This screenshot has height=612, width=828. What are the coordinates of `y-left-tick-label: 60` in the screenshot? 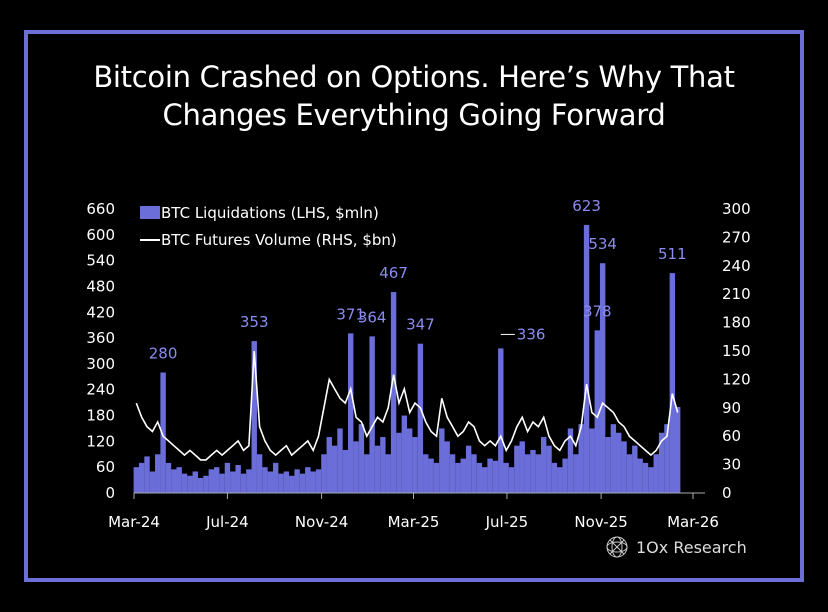 It's located at (105, 467).